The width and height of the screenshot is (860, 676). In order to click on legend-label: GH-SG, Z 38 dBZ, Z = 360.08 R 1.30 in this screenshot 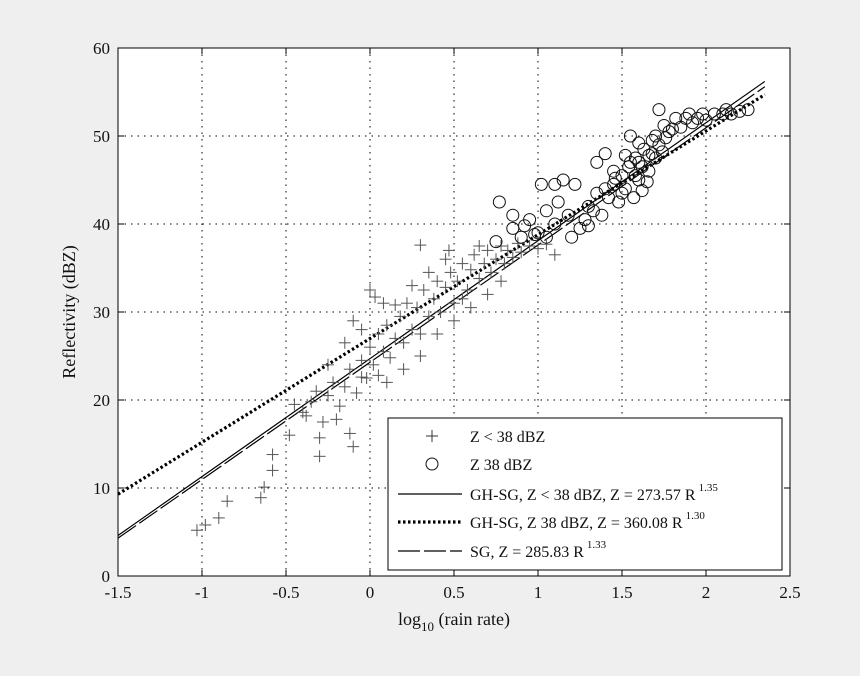, I will do `click(587, 521)`.